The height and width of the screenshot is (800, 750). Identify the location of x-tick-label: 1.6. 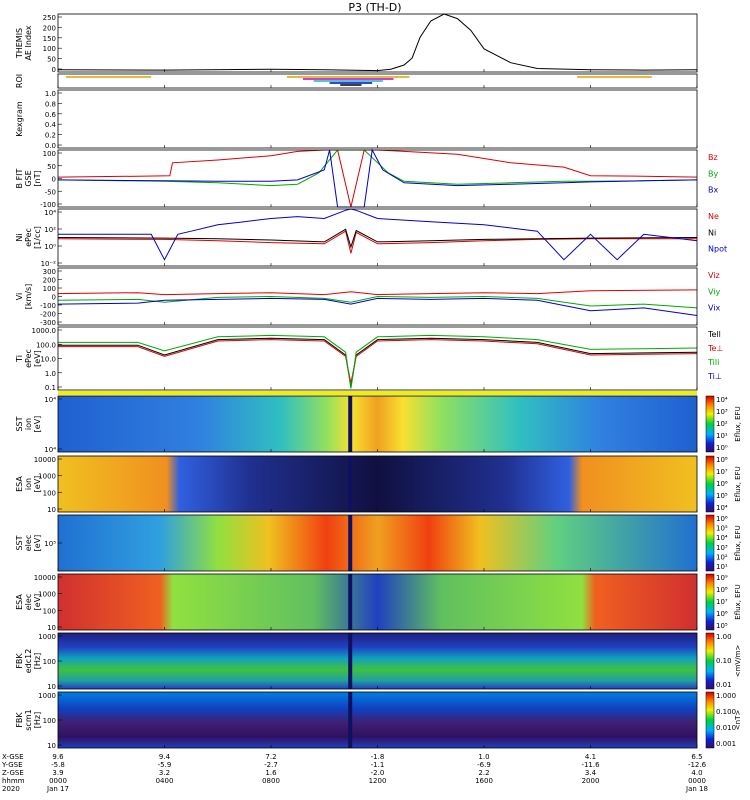
(271, 773).